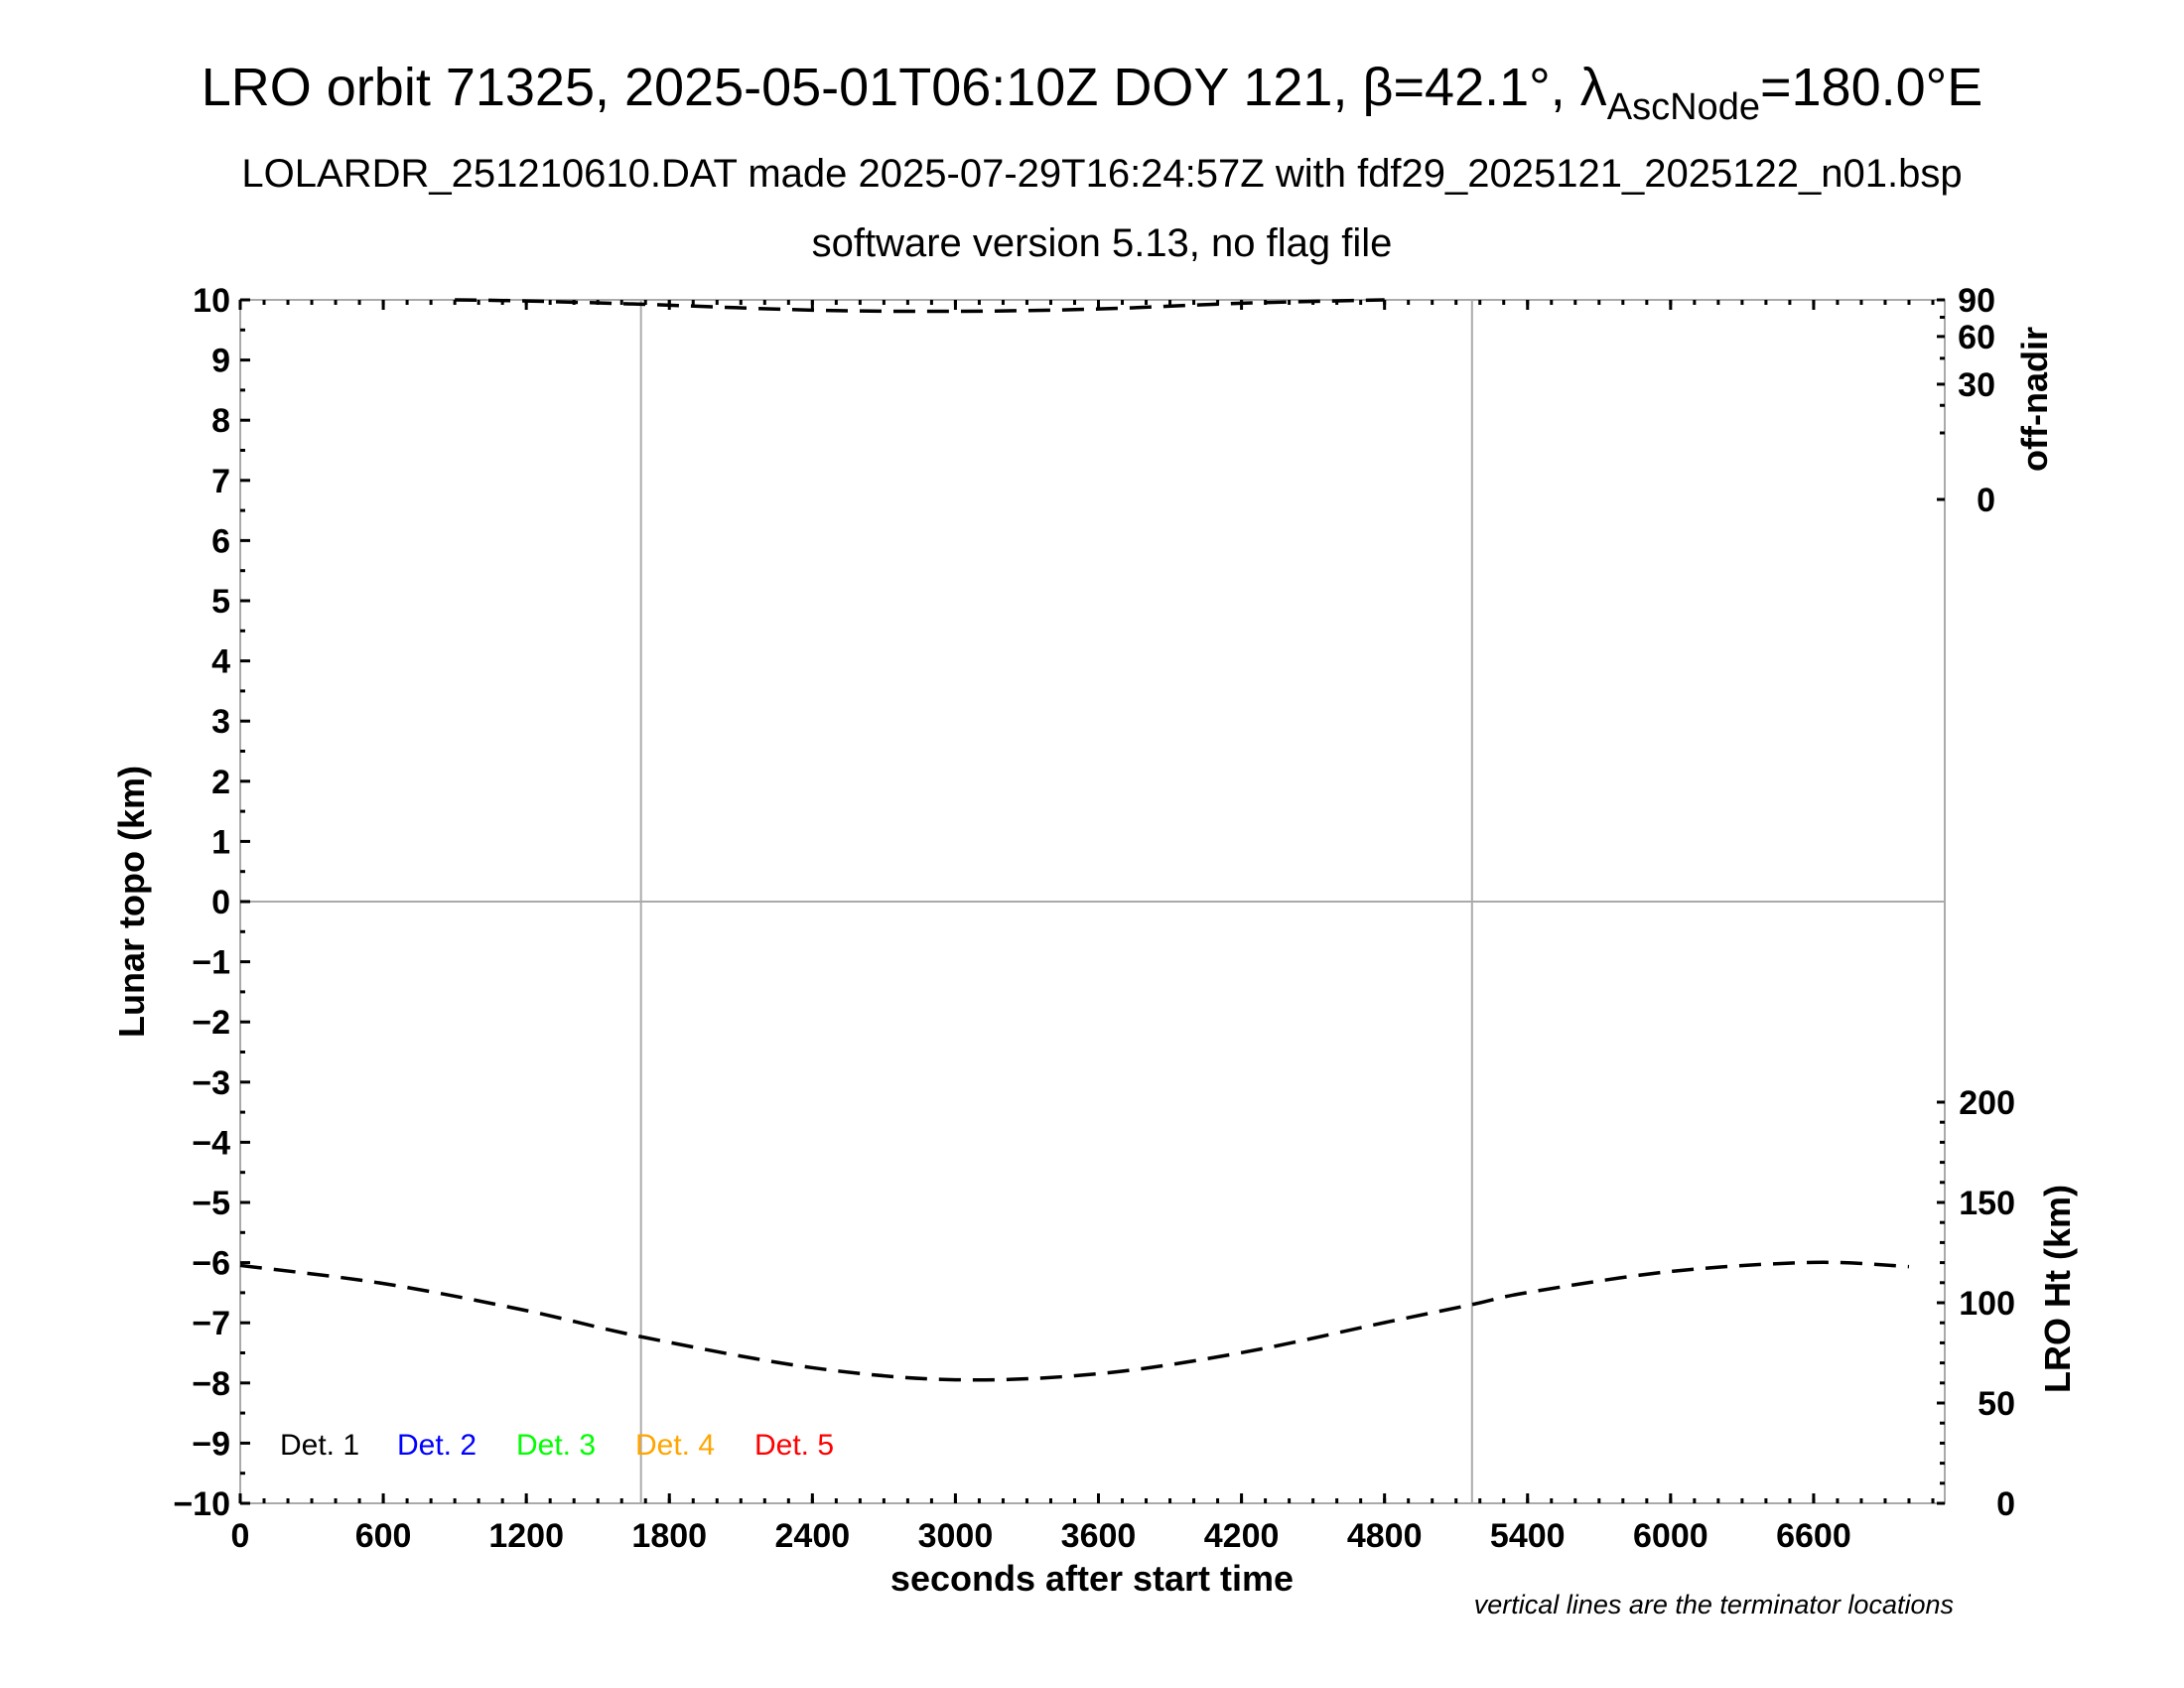 The width and height of the screenshot is (2184, 1688). What do you see at coordinates (437, 1445) in the screenshot?
I see `legend-entry: Det. 2` at bounding box center [437, 1445].